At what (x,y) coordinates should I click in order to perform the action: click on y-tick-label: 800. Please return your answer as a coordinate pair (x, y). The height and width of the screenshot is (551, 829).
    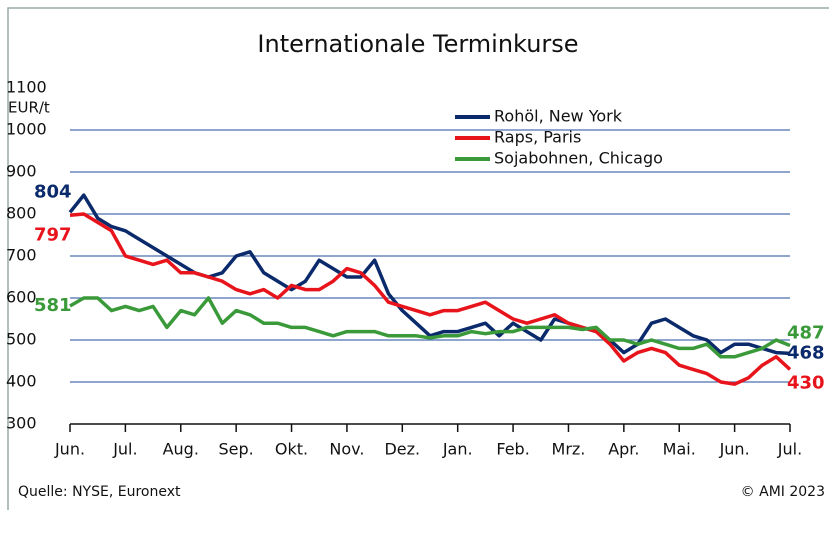
    Looking at the image, I should click on (21, 213).